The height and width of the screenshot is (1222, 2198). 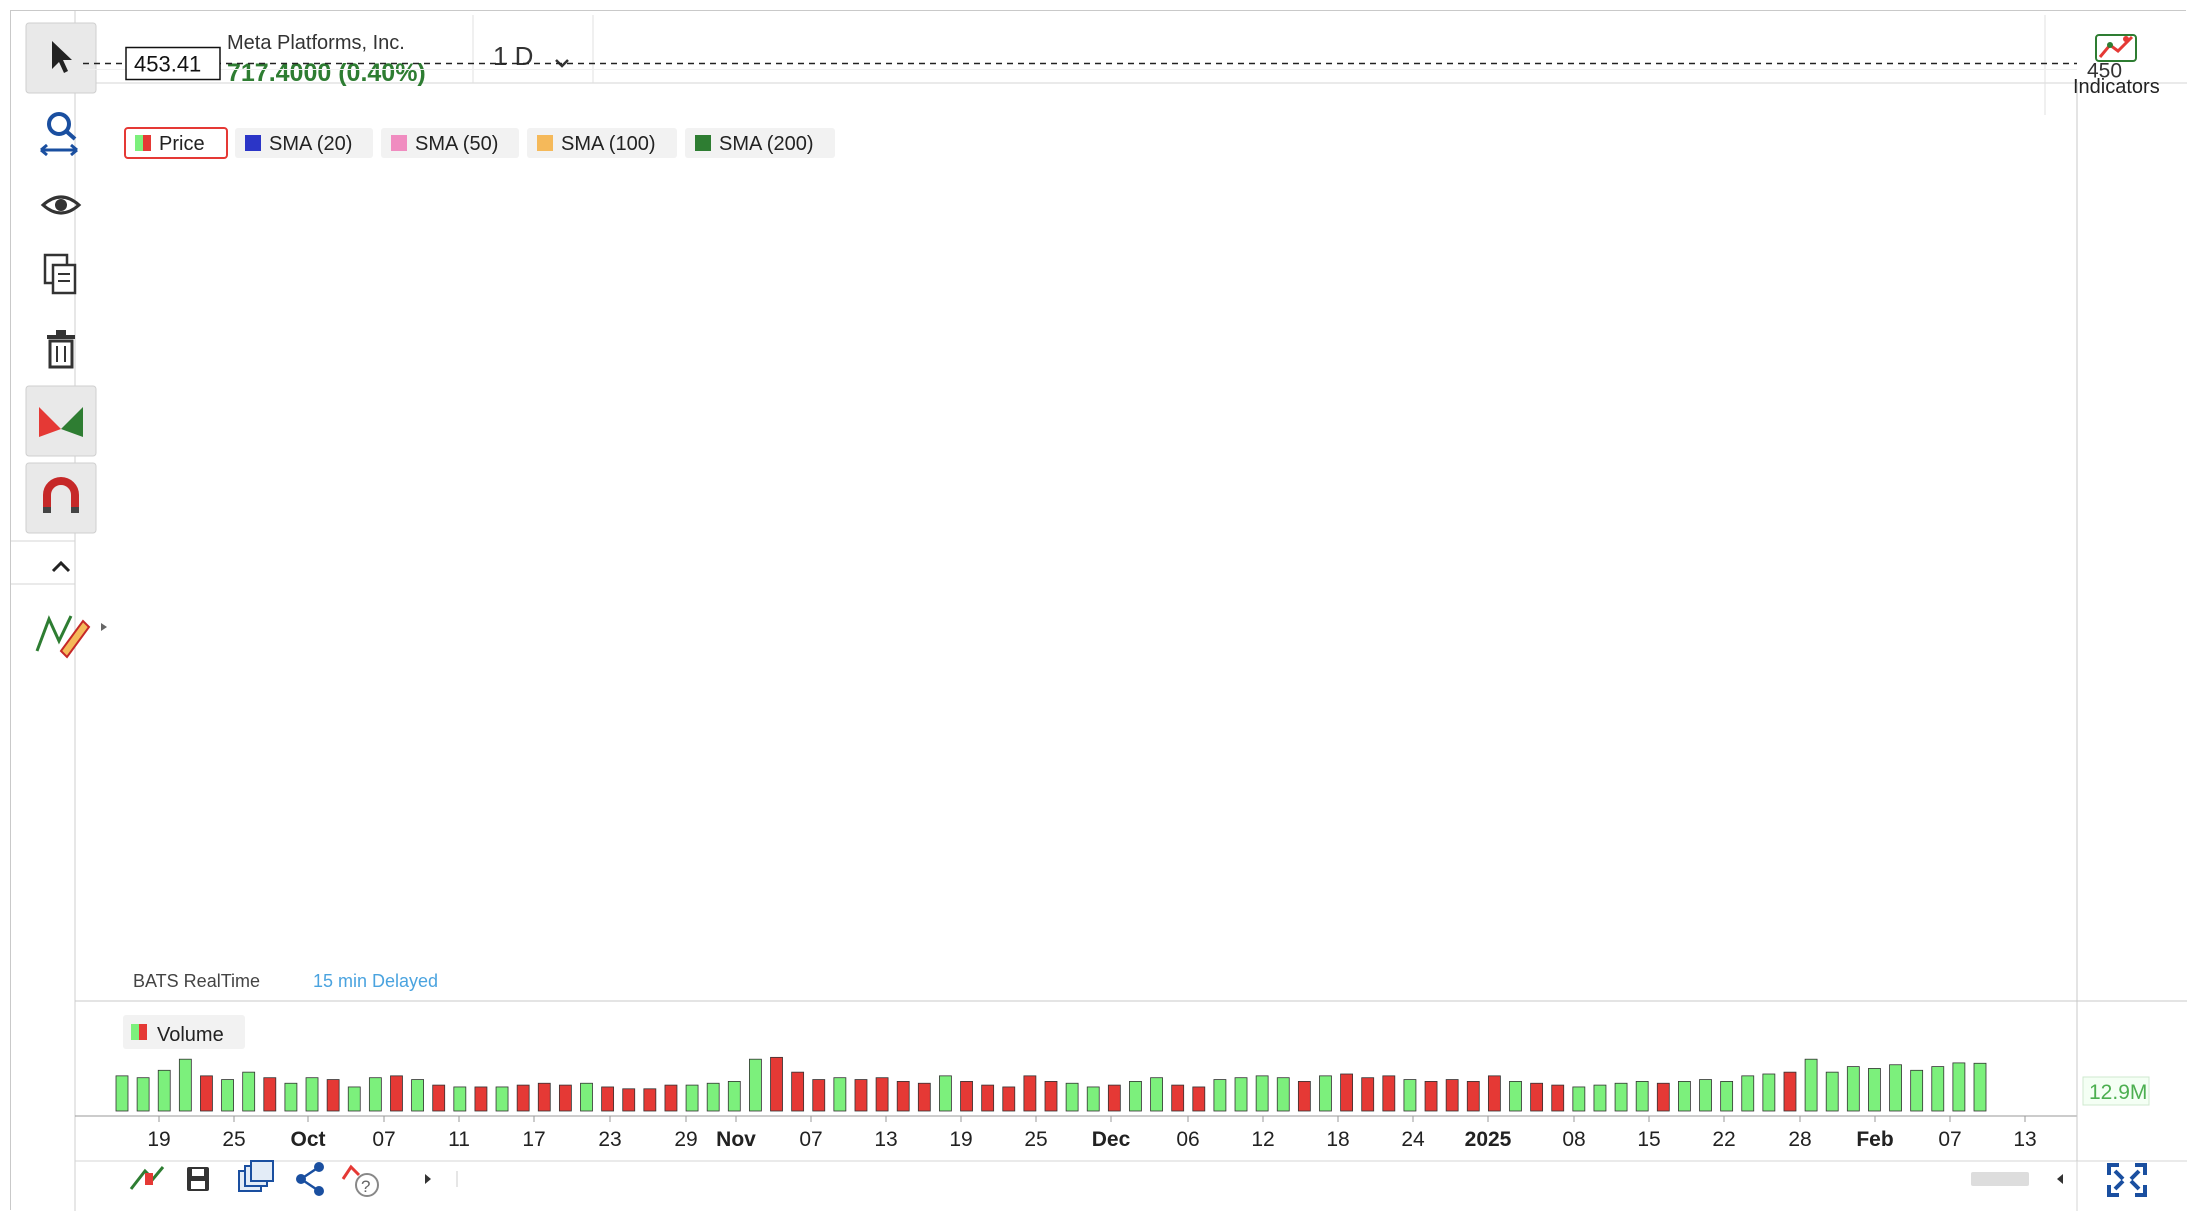 I want to click on visibility-tool, so click(x=61, y=205).